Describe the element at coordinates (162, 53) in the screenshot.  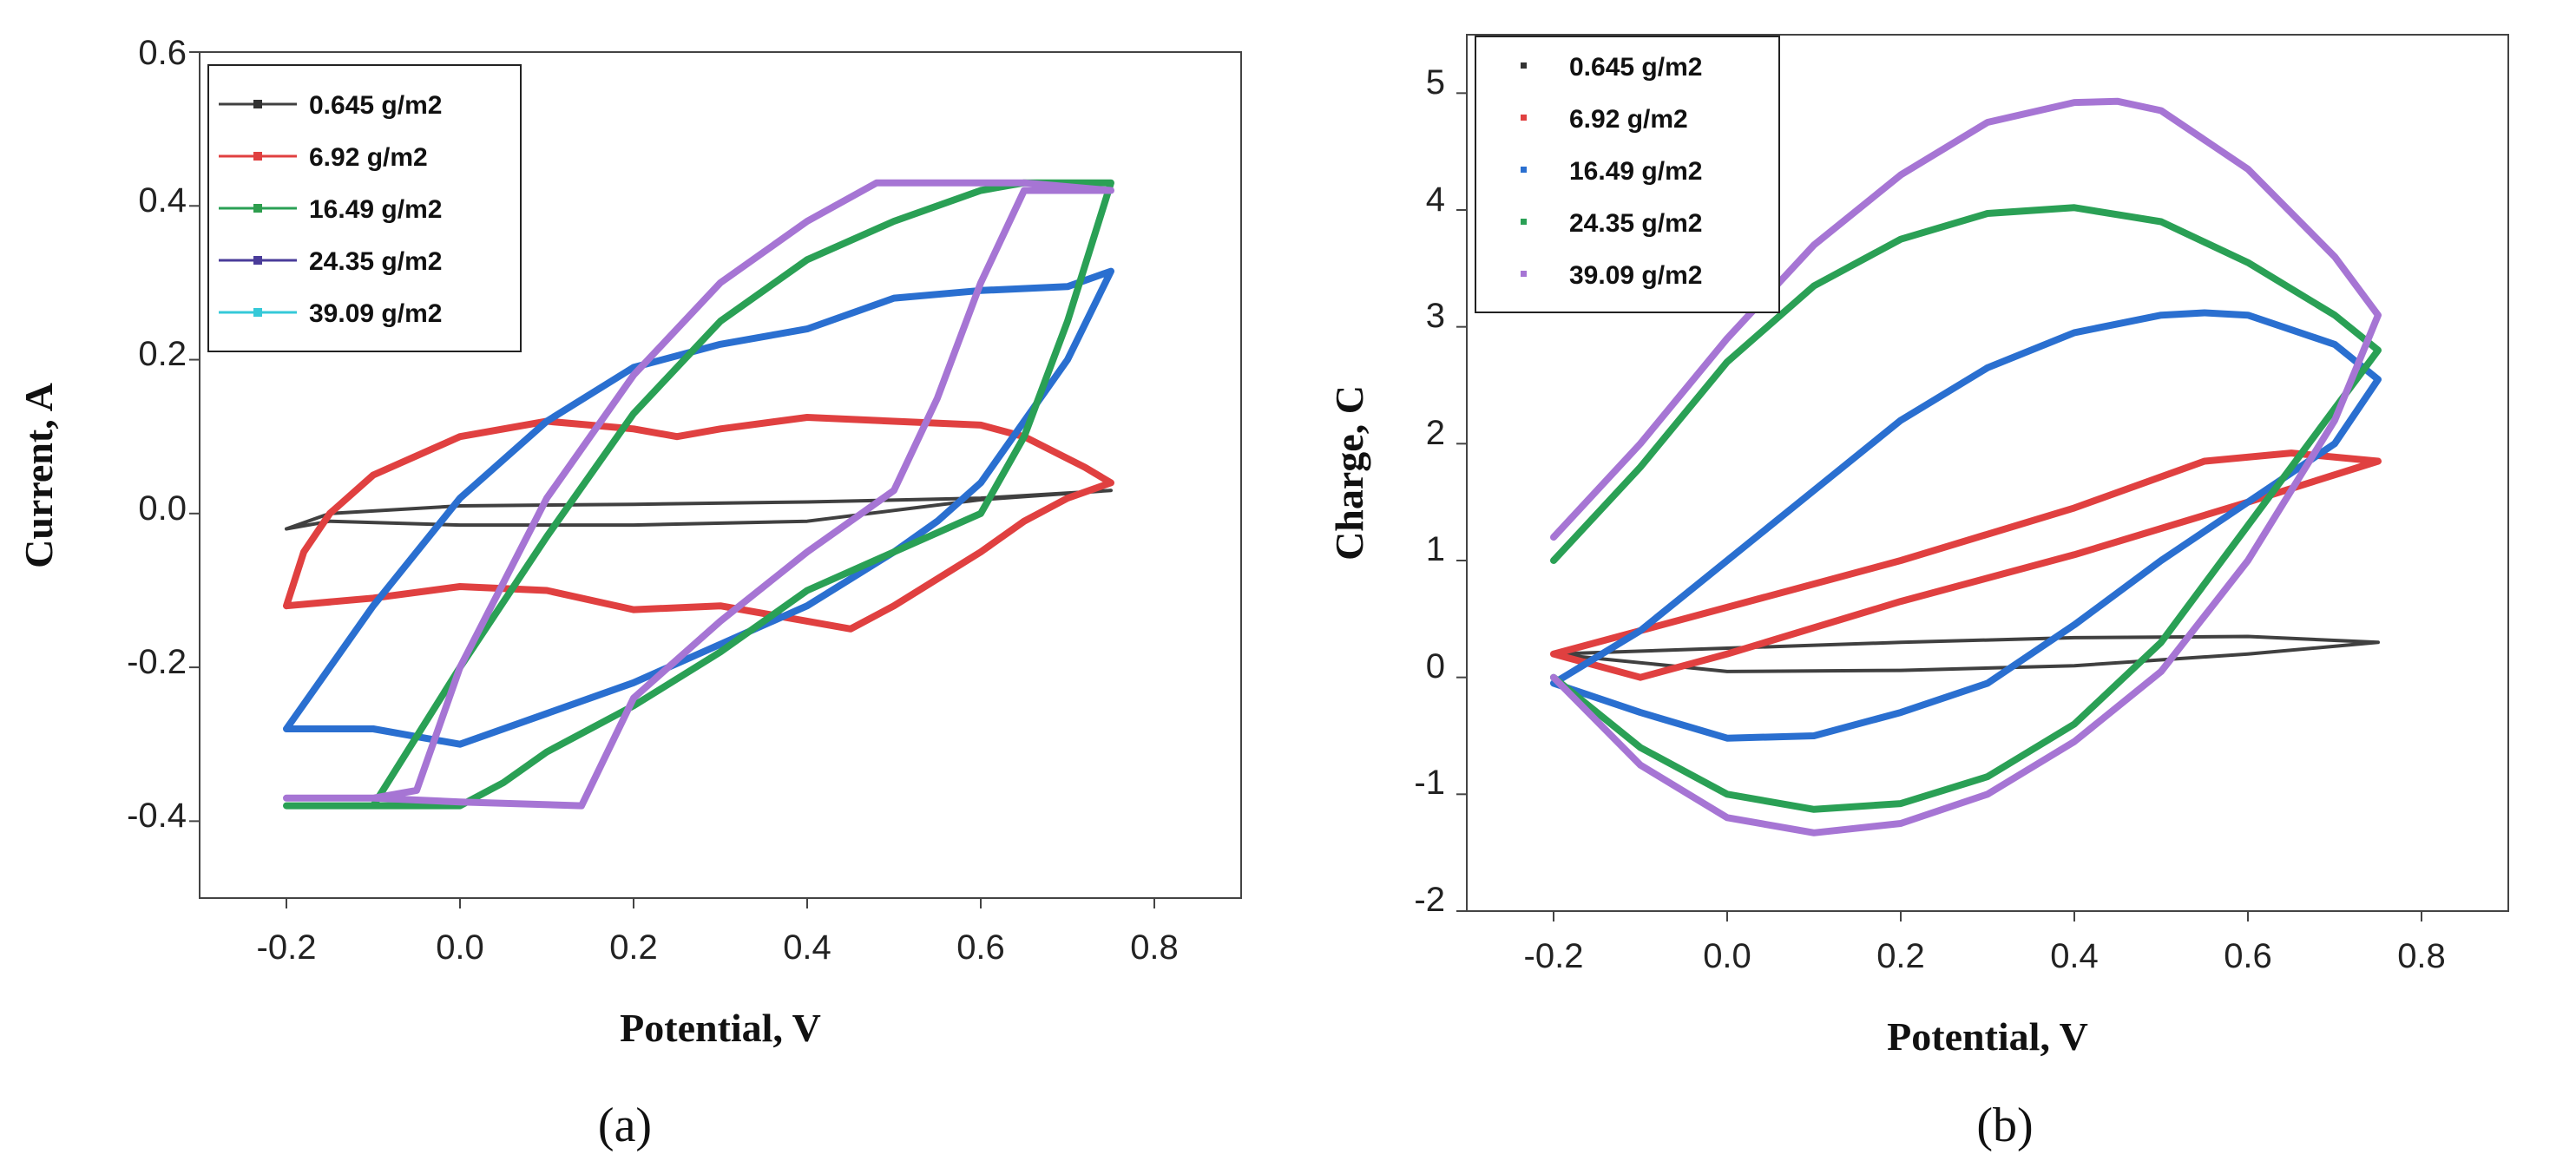
I see `y-tick-label: 0.6` at that location.